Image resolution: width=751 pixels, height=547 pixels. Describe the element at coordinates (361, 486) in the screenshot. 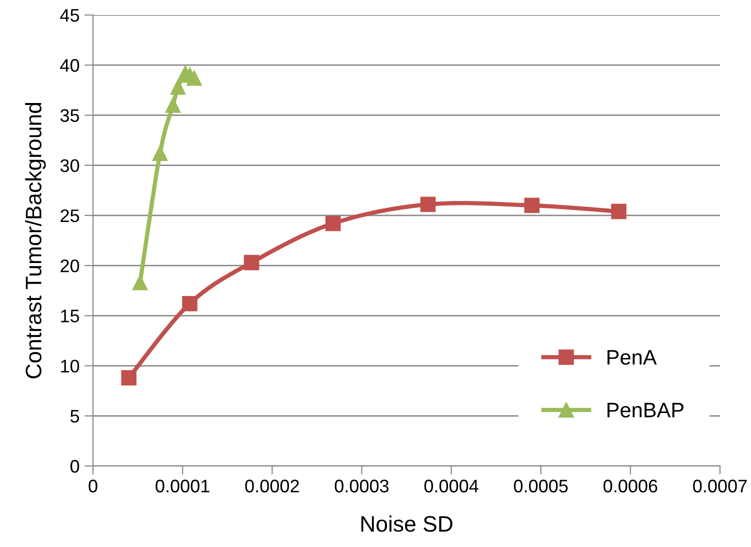

I see `x-tick-label: 0.0003` at that location.